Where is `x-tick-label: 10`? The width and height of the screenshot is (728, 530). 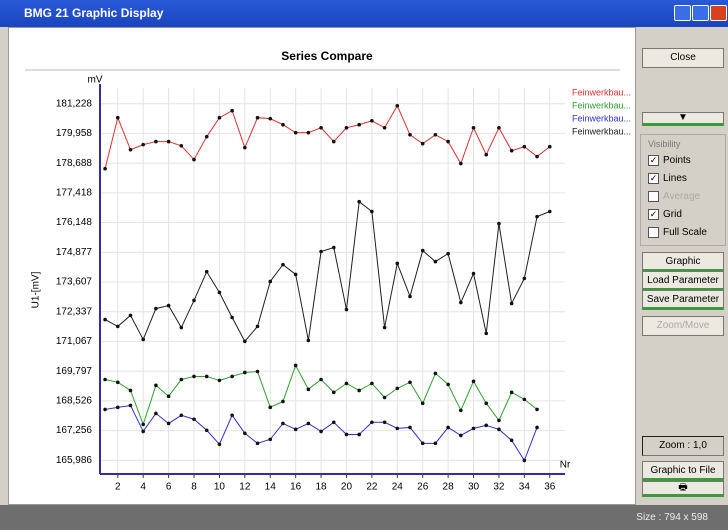
x-tick-label: 10 is located at coordinates (220, 487).